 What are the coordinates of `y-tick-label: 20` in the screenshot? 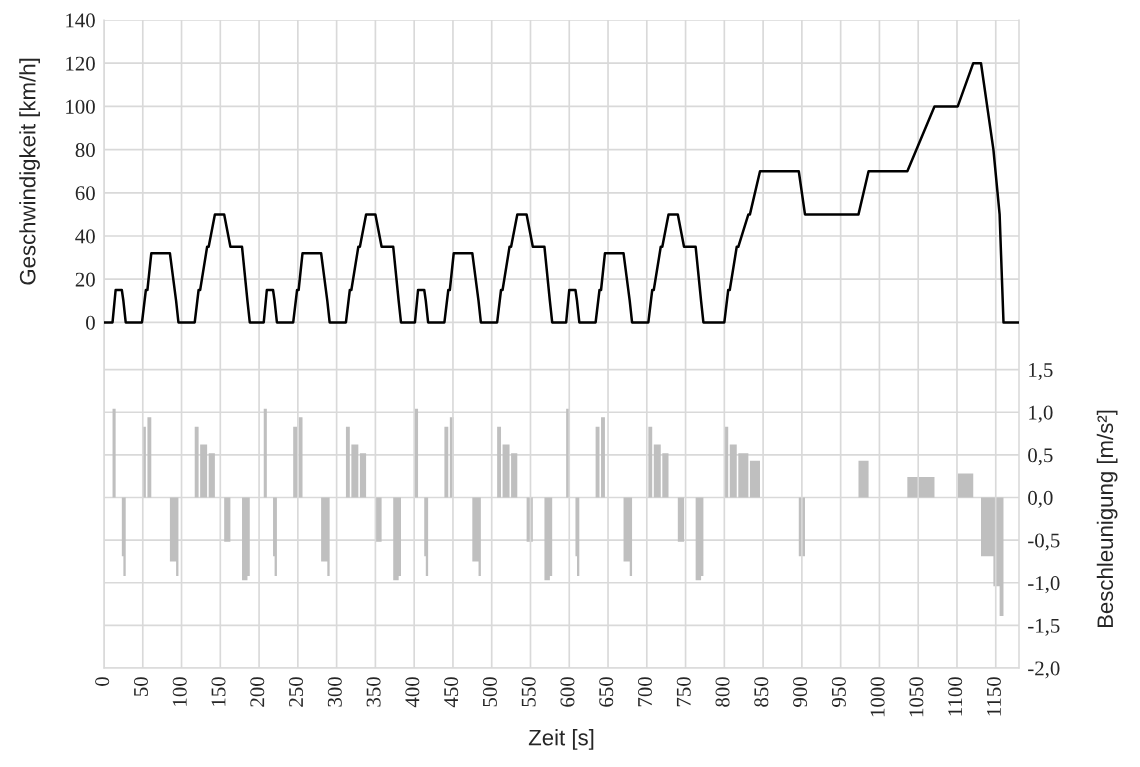 It's located at (85, 279).